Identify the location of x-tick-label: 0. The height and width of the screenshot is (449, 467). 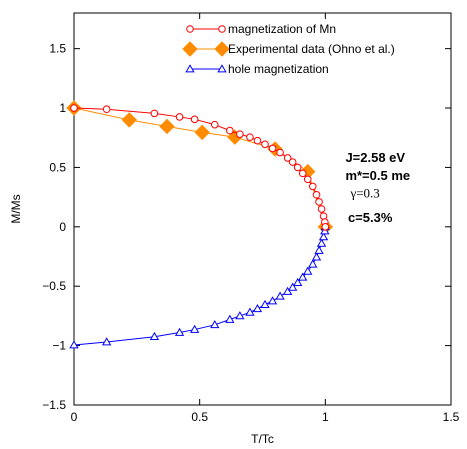
(74, 417).